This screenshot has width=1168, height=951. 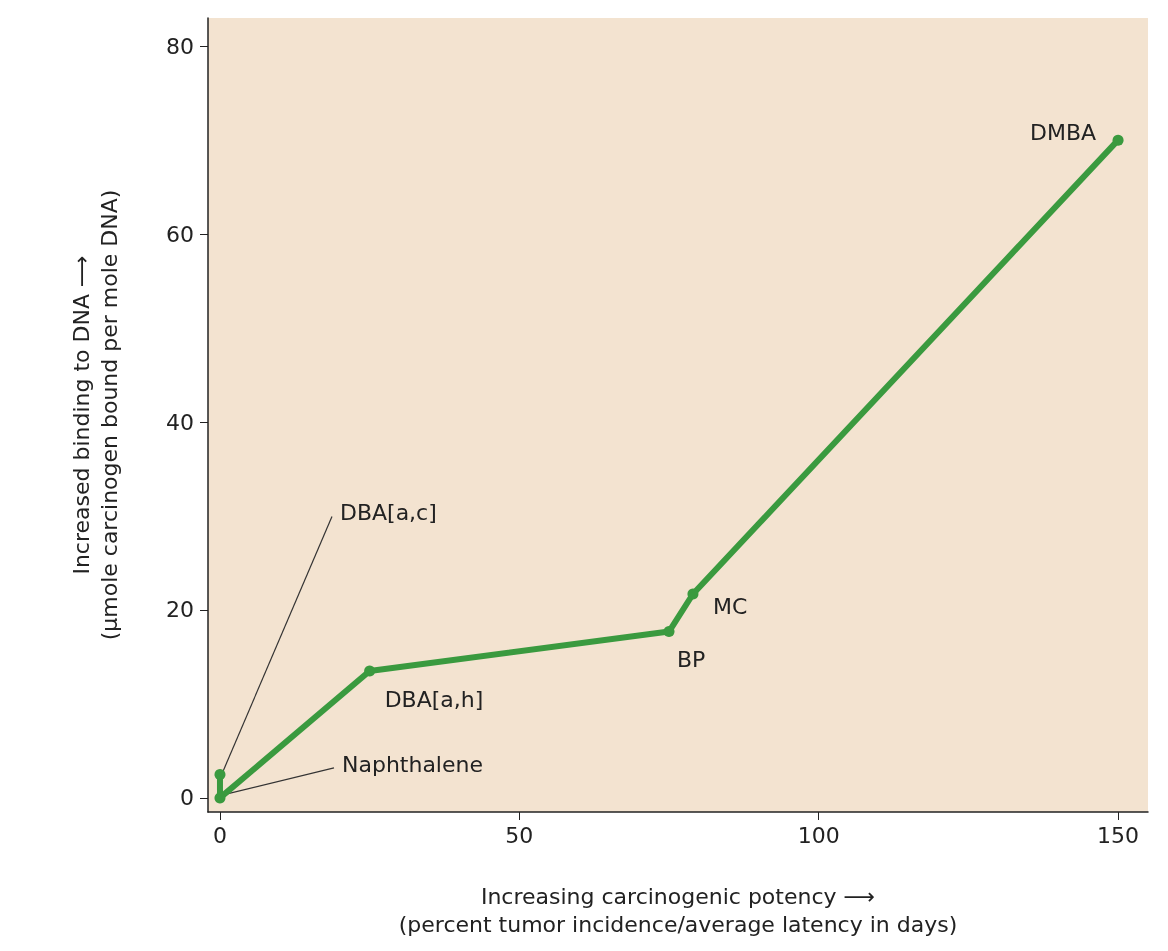 What do you see at coordinates (691, 660) in the screenshot?
I see `annotation: BP` at bounding box center [691, 660].